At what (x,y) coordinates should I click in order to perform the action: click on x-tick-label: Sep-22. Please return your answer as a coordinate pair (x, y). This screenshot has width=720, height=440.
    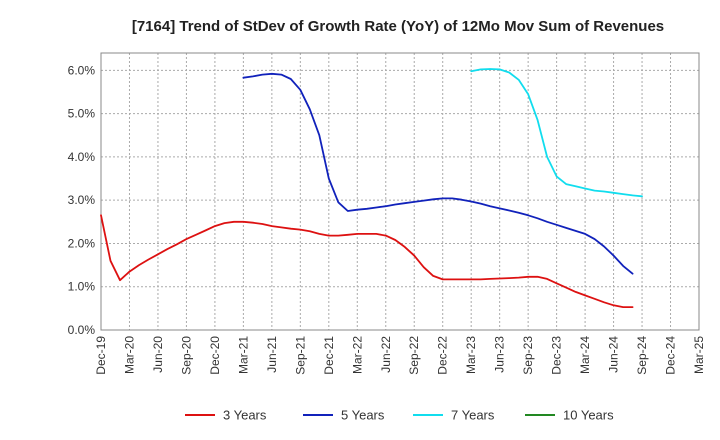
    Looking at the image, I should click on (414, 355).